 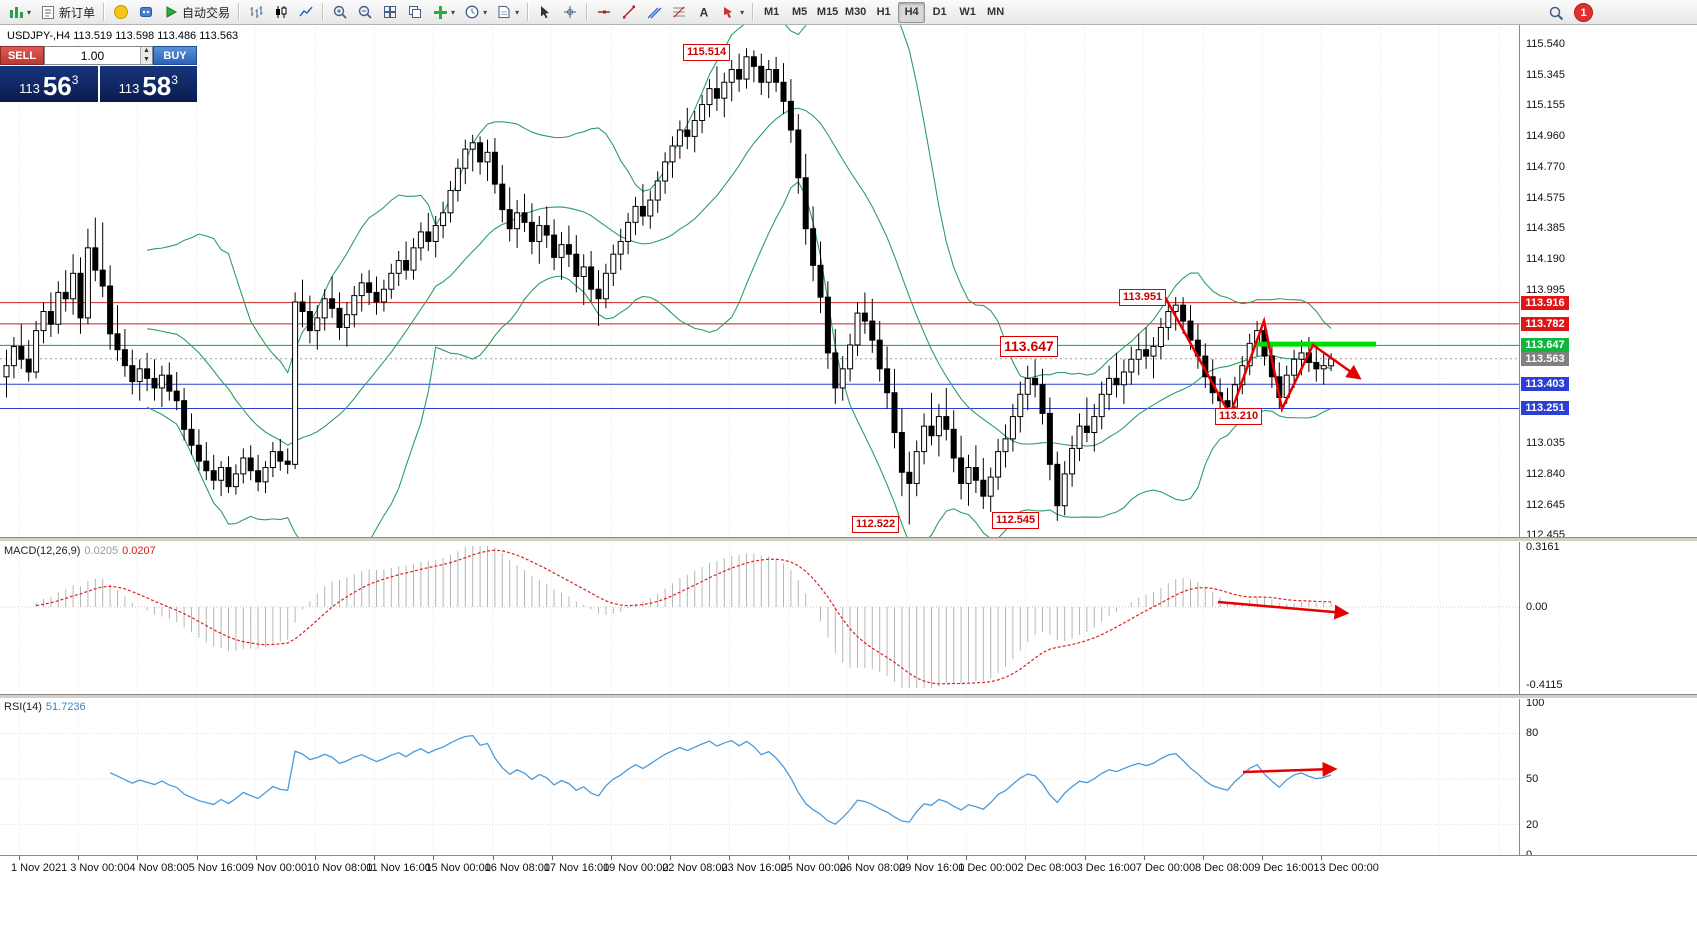 What do you see at coordinates (995, 12) in the screenshot?
I see `timeframe-button-mn: MN` at bounding box center [995, 12].